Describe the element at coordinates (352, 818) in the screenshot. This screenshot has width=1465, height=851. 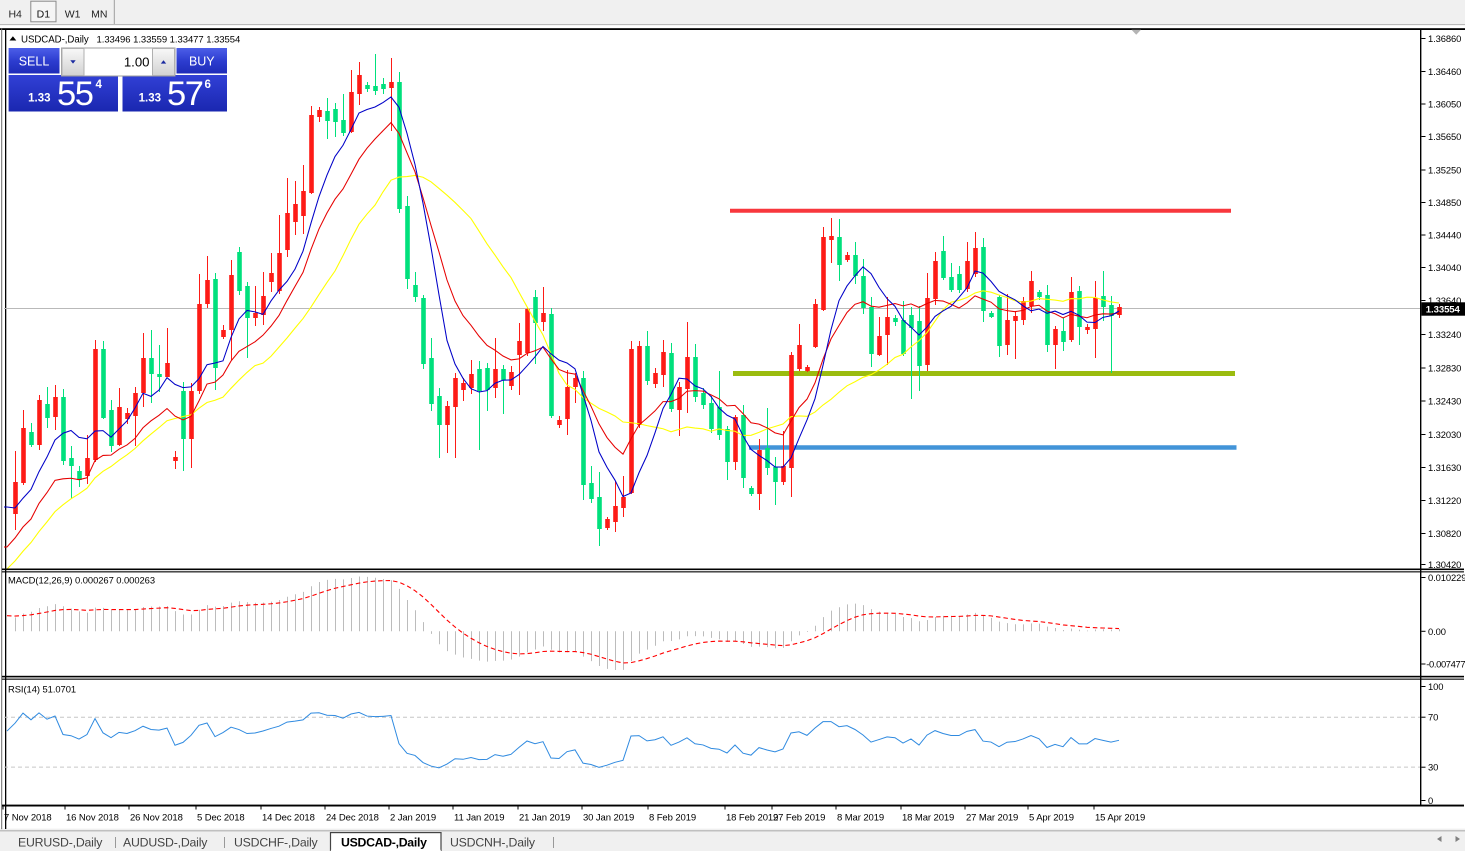
I see `svg-text: 24 Dec 2018` at that location.